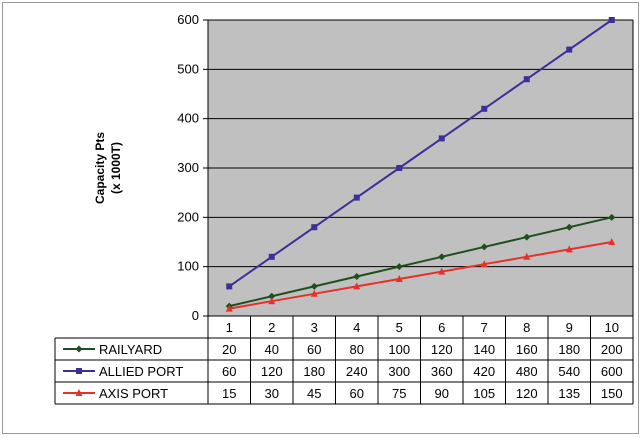 The height and width of the screenshot is (438, 643). What do you see at coordinates (484, 327) in the screenshot?
I see `x-tick-label: 7` at bounding box center [484, 327].